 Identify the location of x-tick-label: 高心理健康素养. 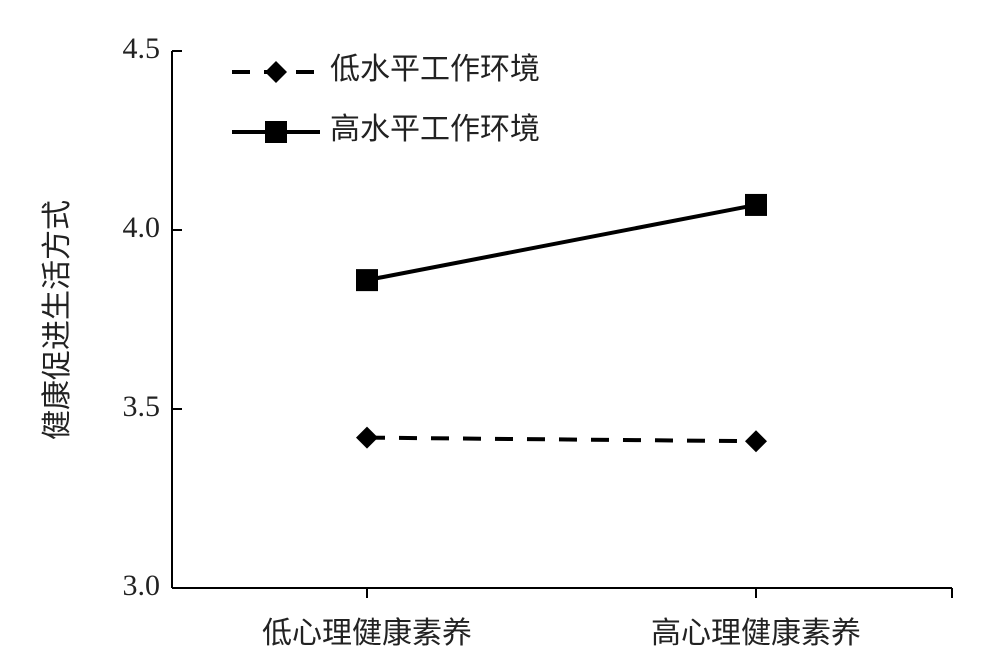
(756, 633).